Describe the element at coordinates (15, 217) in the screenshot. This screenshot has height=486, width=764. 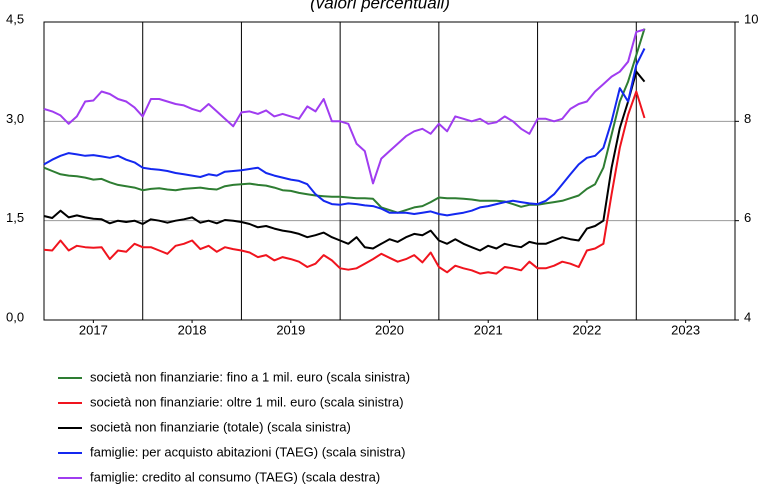
I see `y-tick-label: 1,5` at that location.